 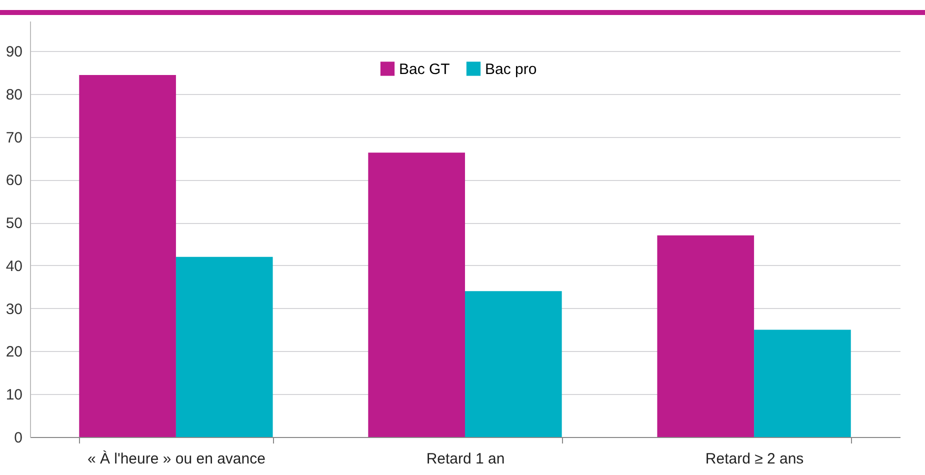 I want to click on x-tick-label: Retard ≥ 2 ans, so click(x=754, y=459).